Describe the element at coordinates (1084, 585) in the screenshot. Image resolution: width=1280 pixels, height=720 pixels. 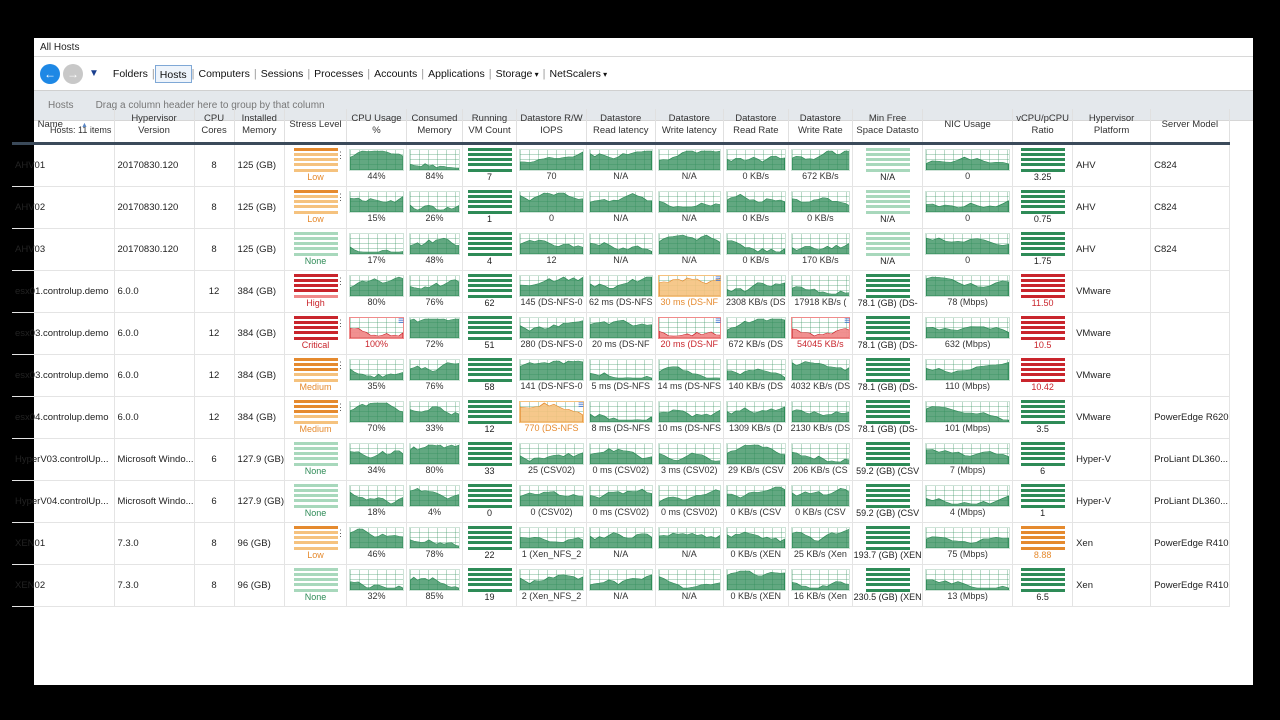
I see `cell-text: Xen` at that location.